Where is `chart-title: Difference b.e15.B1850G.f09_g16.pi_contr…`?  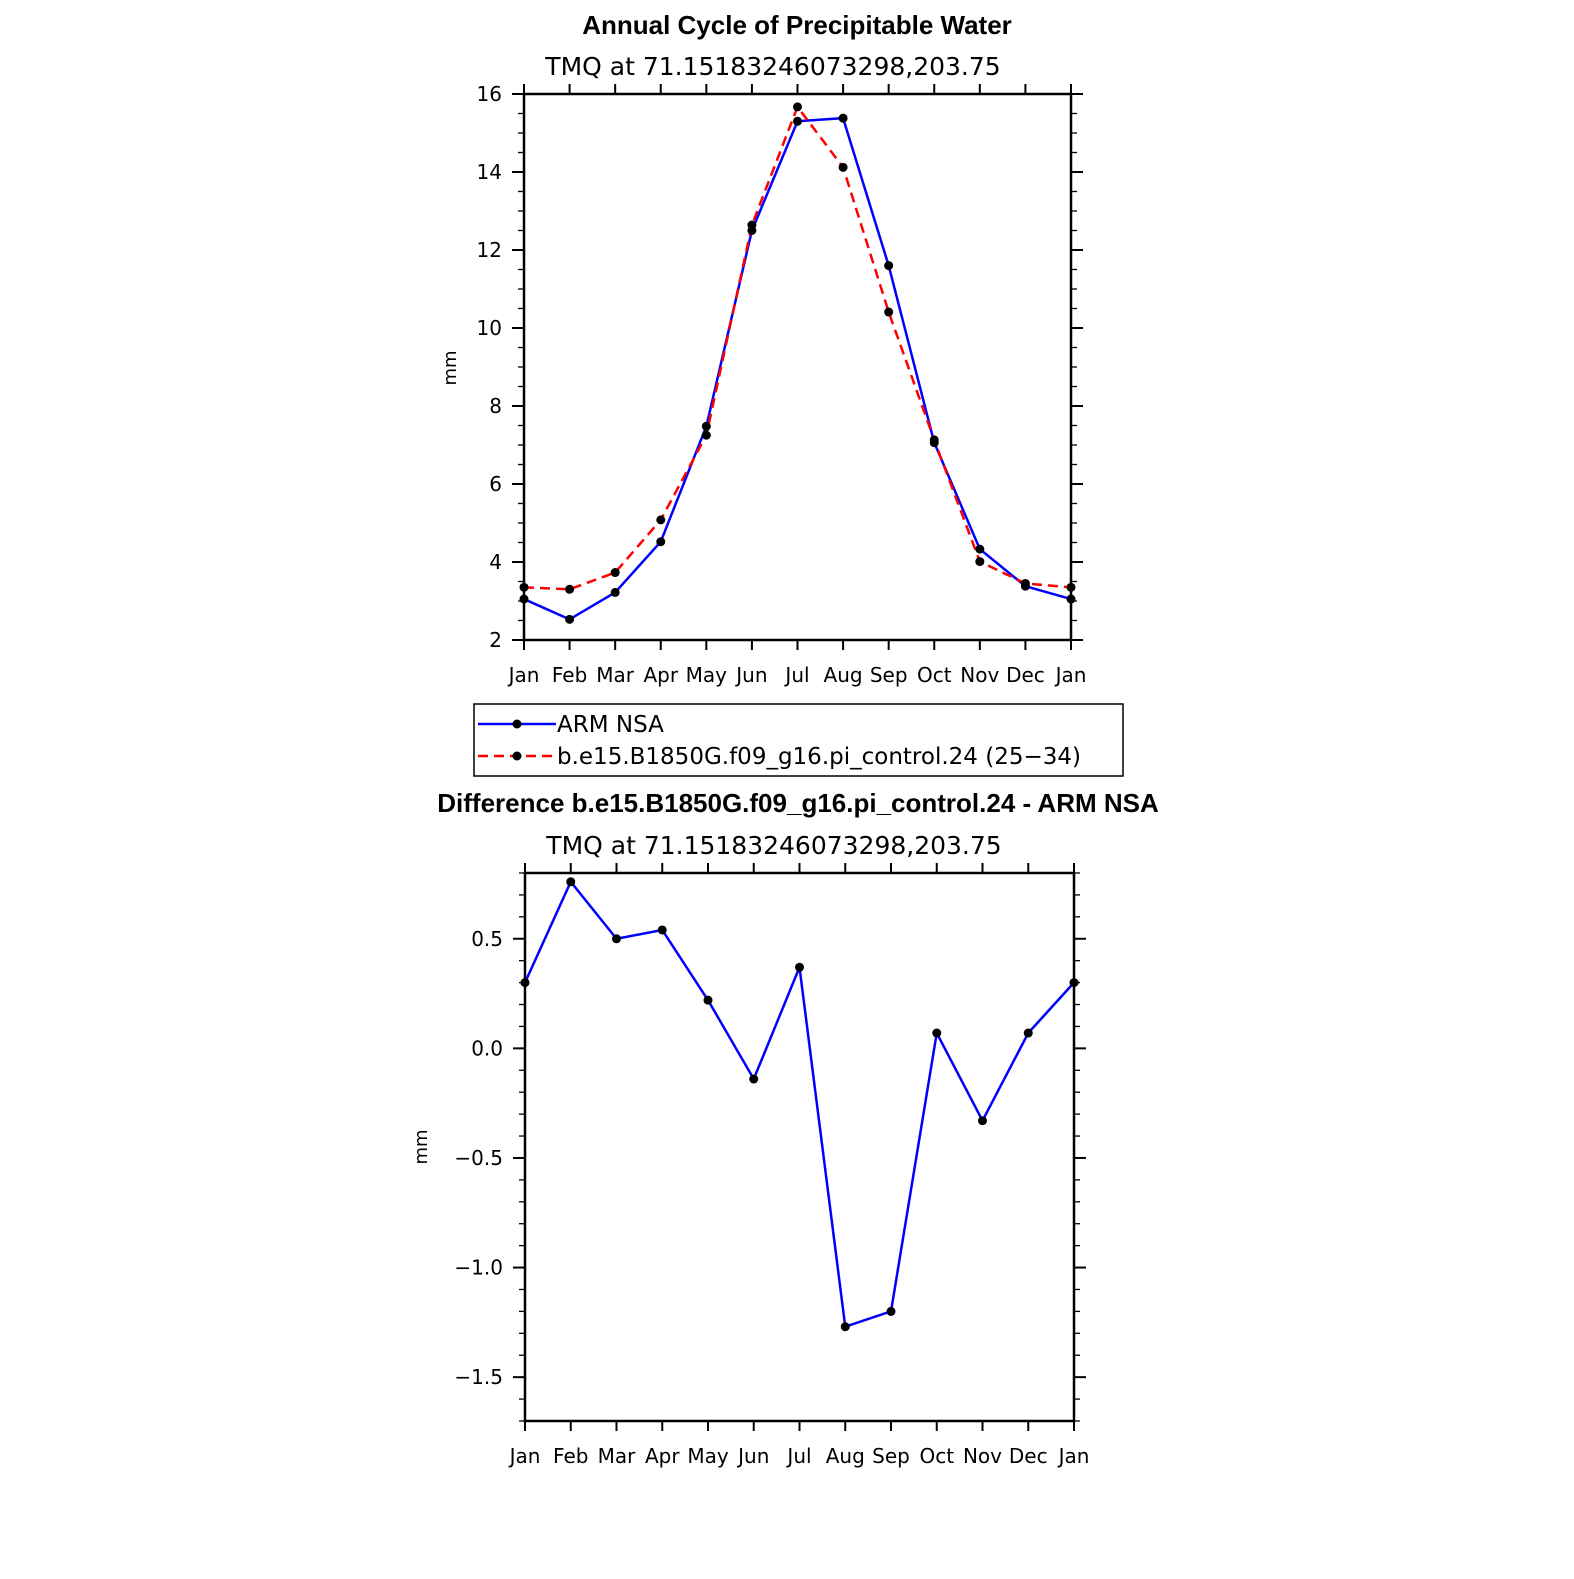
chart-title: Difference b.e15.B1850G.f09_g16.pi_contr… is located at coordinates (798, 803).